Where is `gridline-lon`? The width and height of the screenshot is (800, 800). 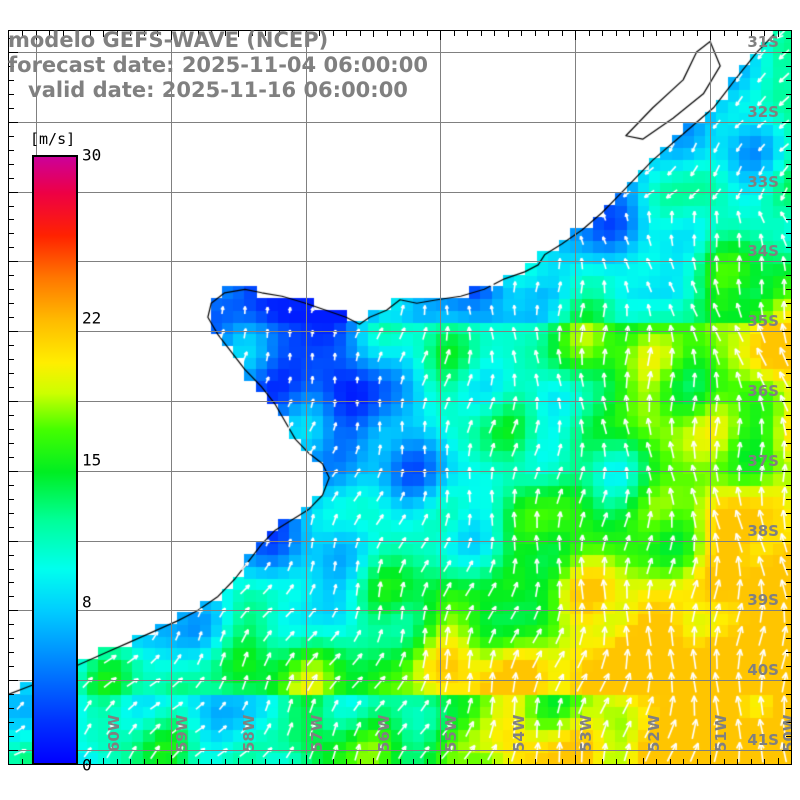
gridline-lon is located at coordinates (306, 397).